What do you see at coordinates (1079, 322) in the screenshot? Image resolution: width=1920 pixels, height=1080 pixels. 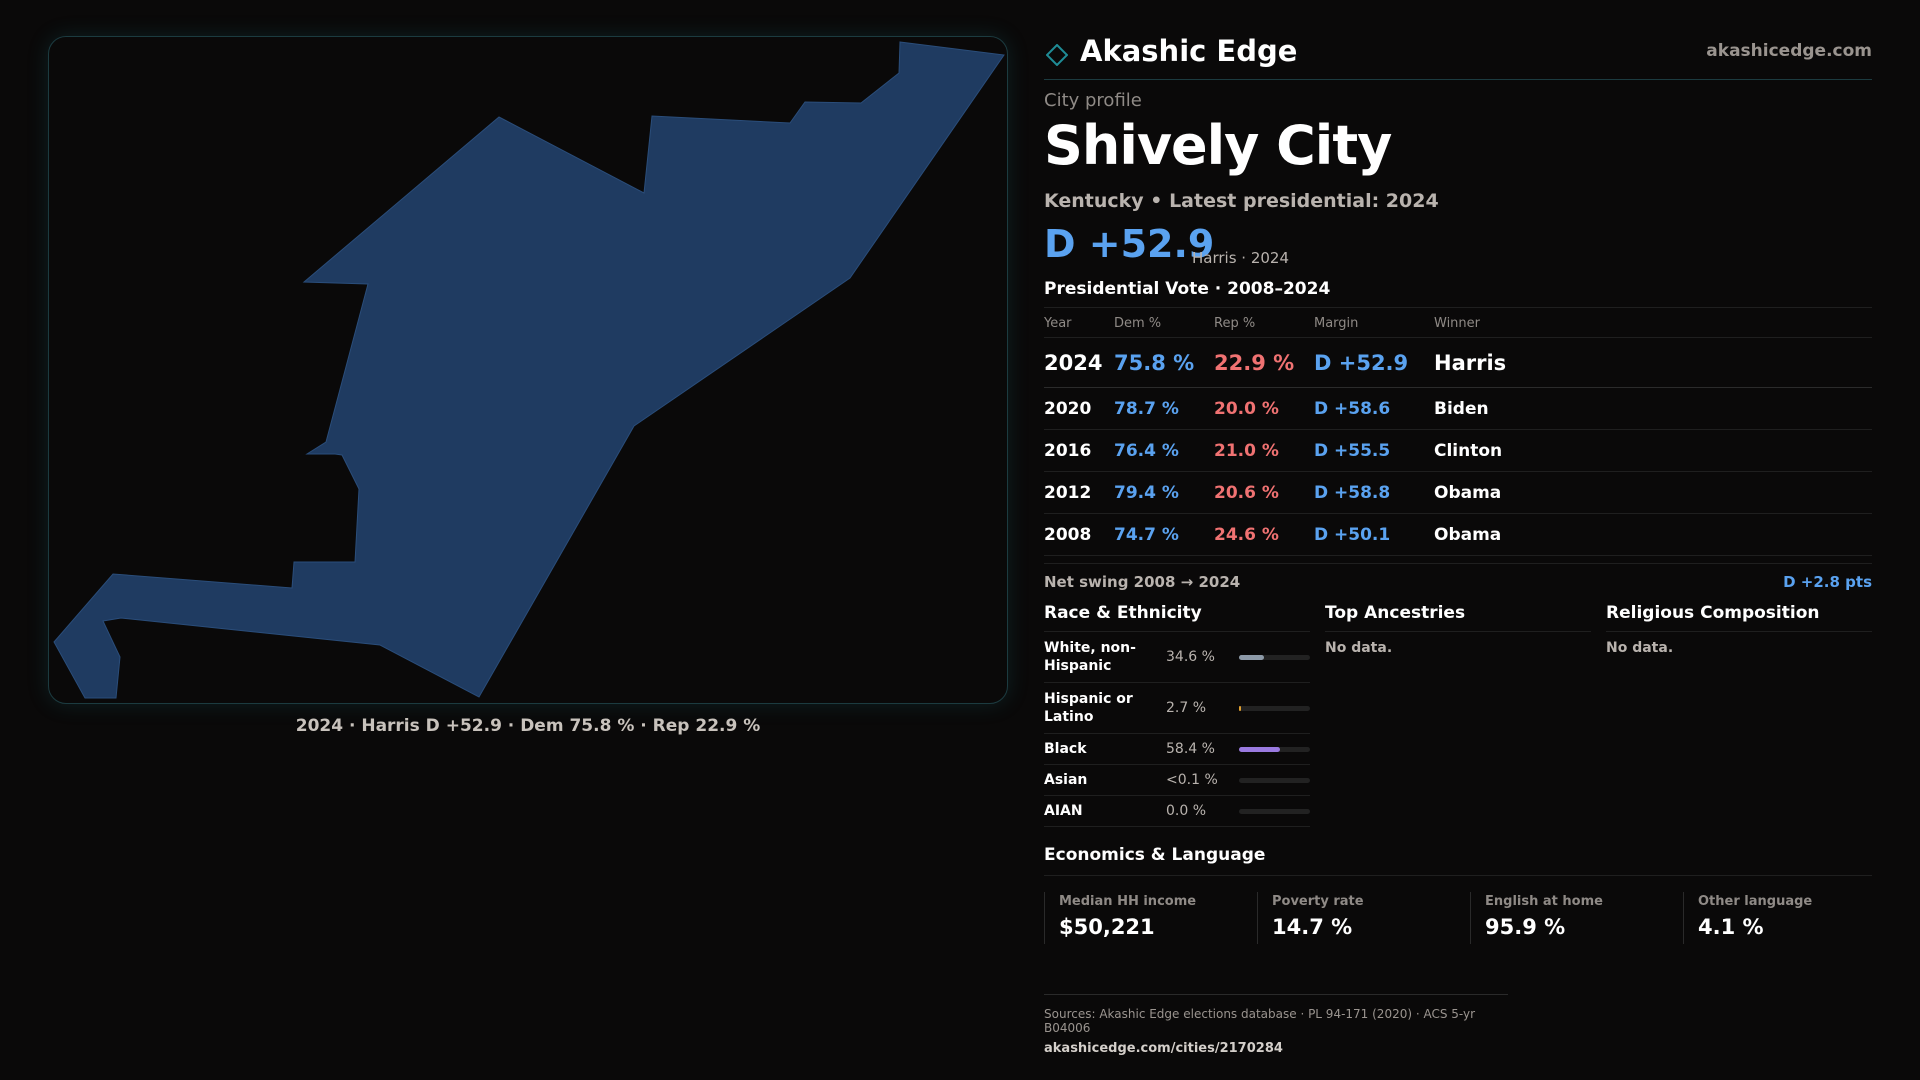 I see `col-header-year: Year` at bounding box center [1079, 322].